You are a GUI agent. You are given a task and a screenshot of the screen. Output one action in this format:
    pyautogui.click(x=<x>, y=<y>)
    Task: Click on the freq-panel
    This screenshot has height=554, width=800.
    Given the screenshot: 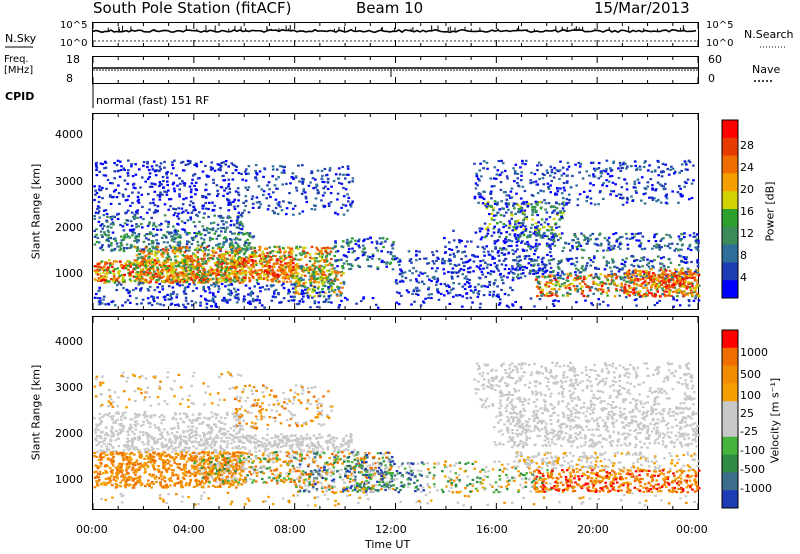 What is the action you would take?
    pyautogui.click(x=395, y=70)
    